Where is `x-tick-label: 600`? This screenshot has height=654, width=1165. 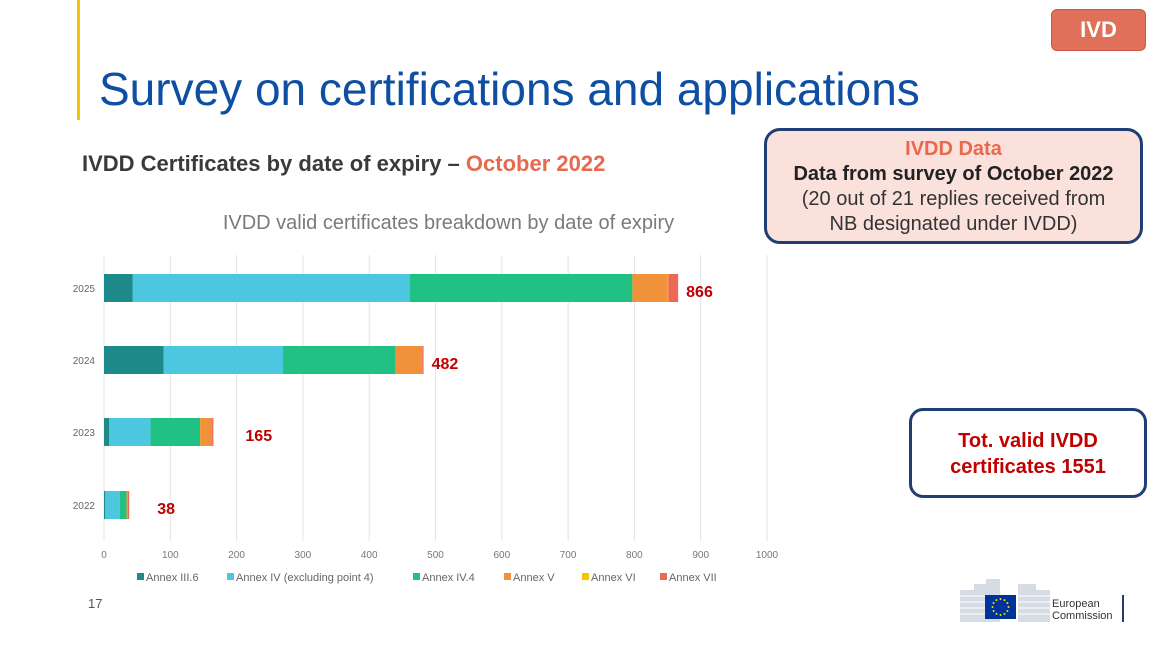
x-tick-label: 600 is located at coordinates (501, 555).